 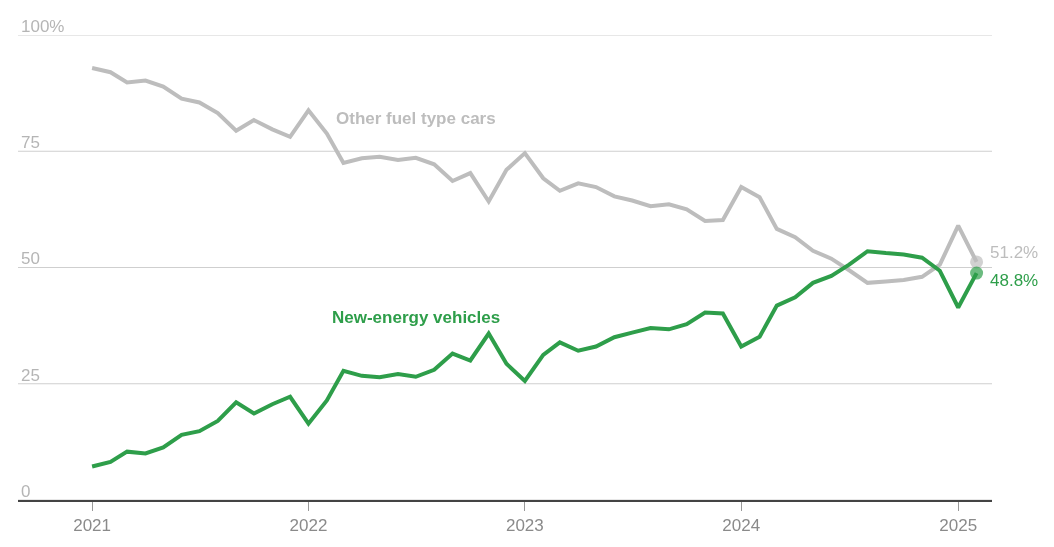 I want to click on y-tick-label: 75, so click(x=30, y=143).